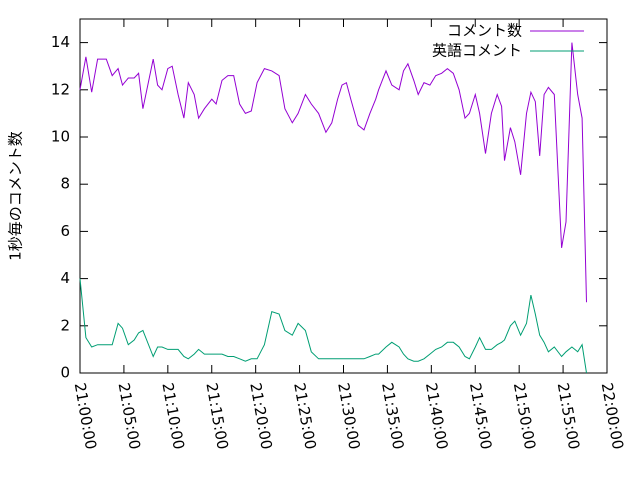  What do you see at coordinates (60, 42) in the screenshot?
I see `y-tick-label: 14` at bounding box center [60, 42].